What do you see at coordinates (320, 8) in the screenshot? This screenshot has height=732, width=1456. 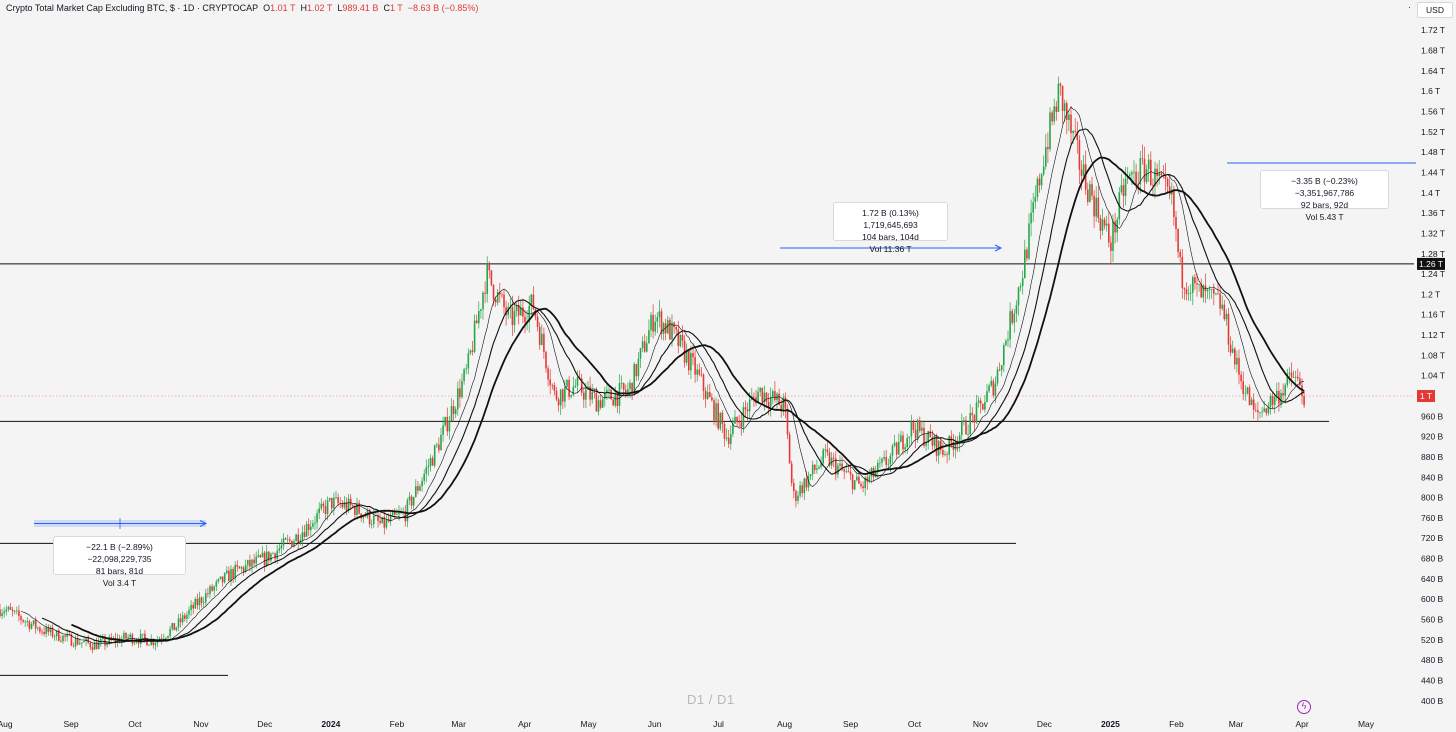 I see `high-value: 1.02 T` at bounding box center [320, 8].